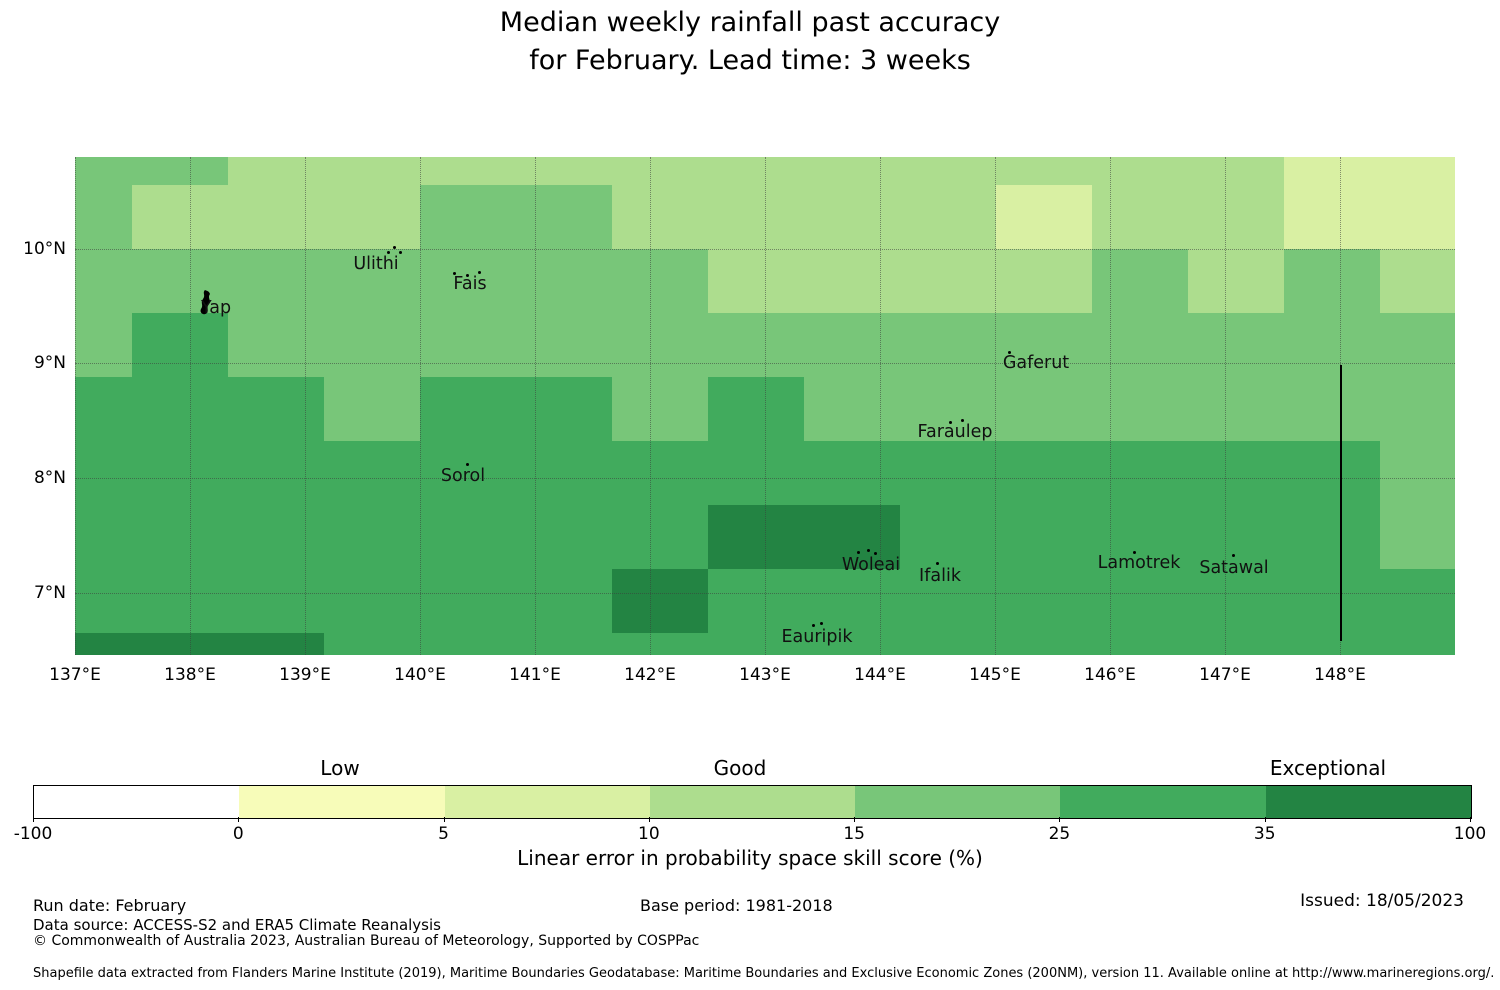 The height and width of the screenshot is (990, 1500). Describe the element at coordinates (649, 834) in the screenshot. I see `colorbar-tick-label: 10` at that location.